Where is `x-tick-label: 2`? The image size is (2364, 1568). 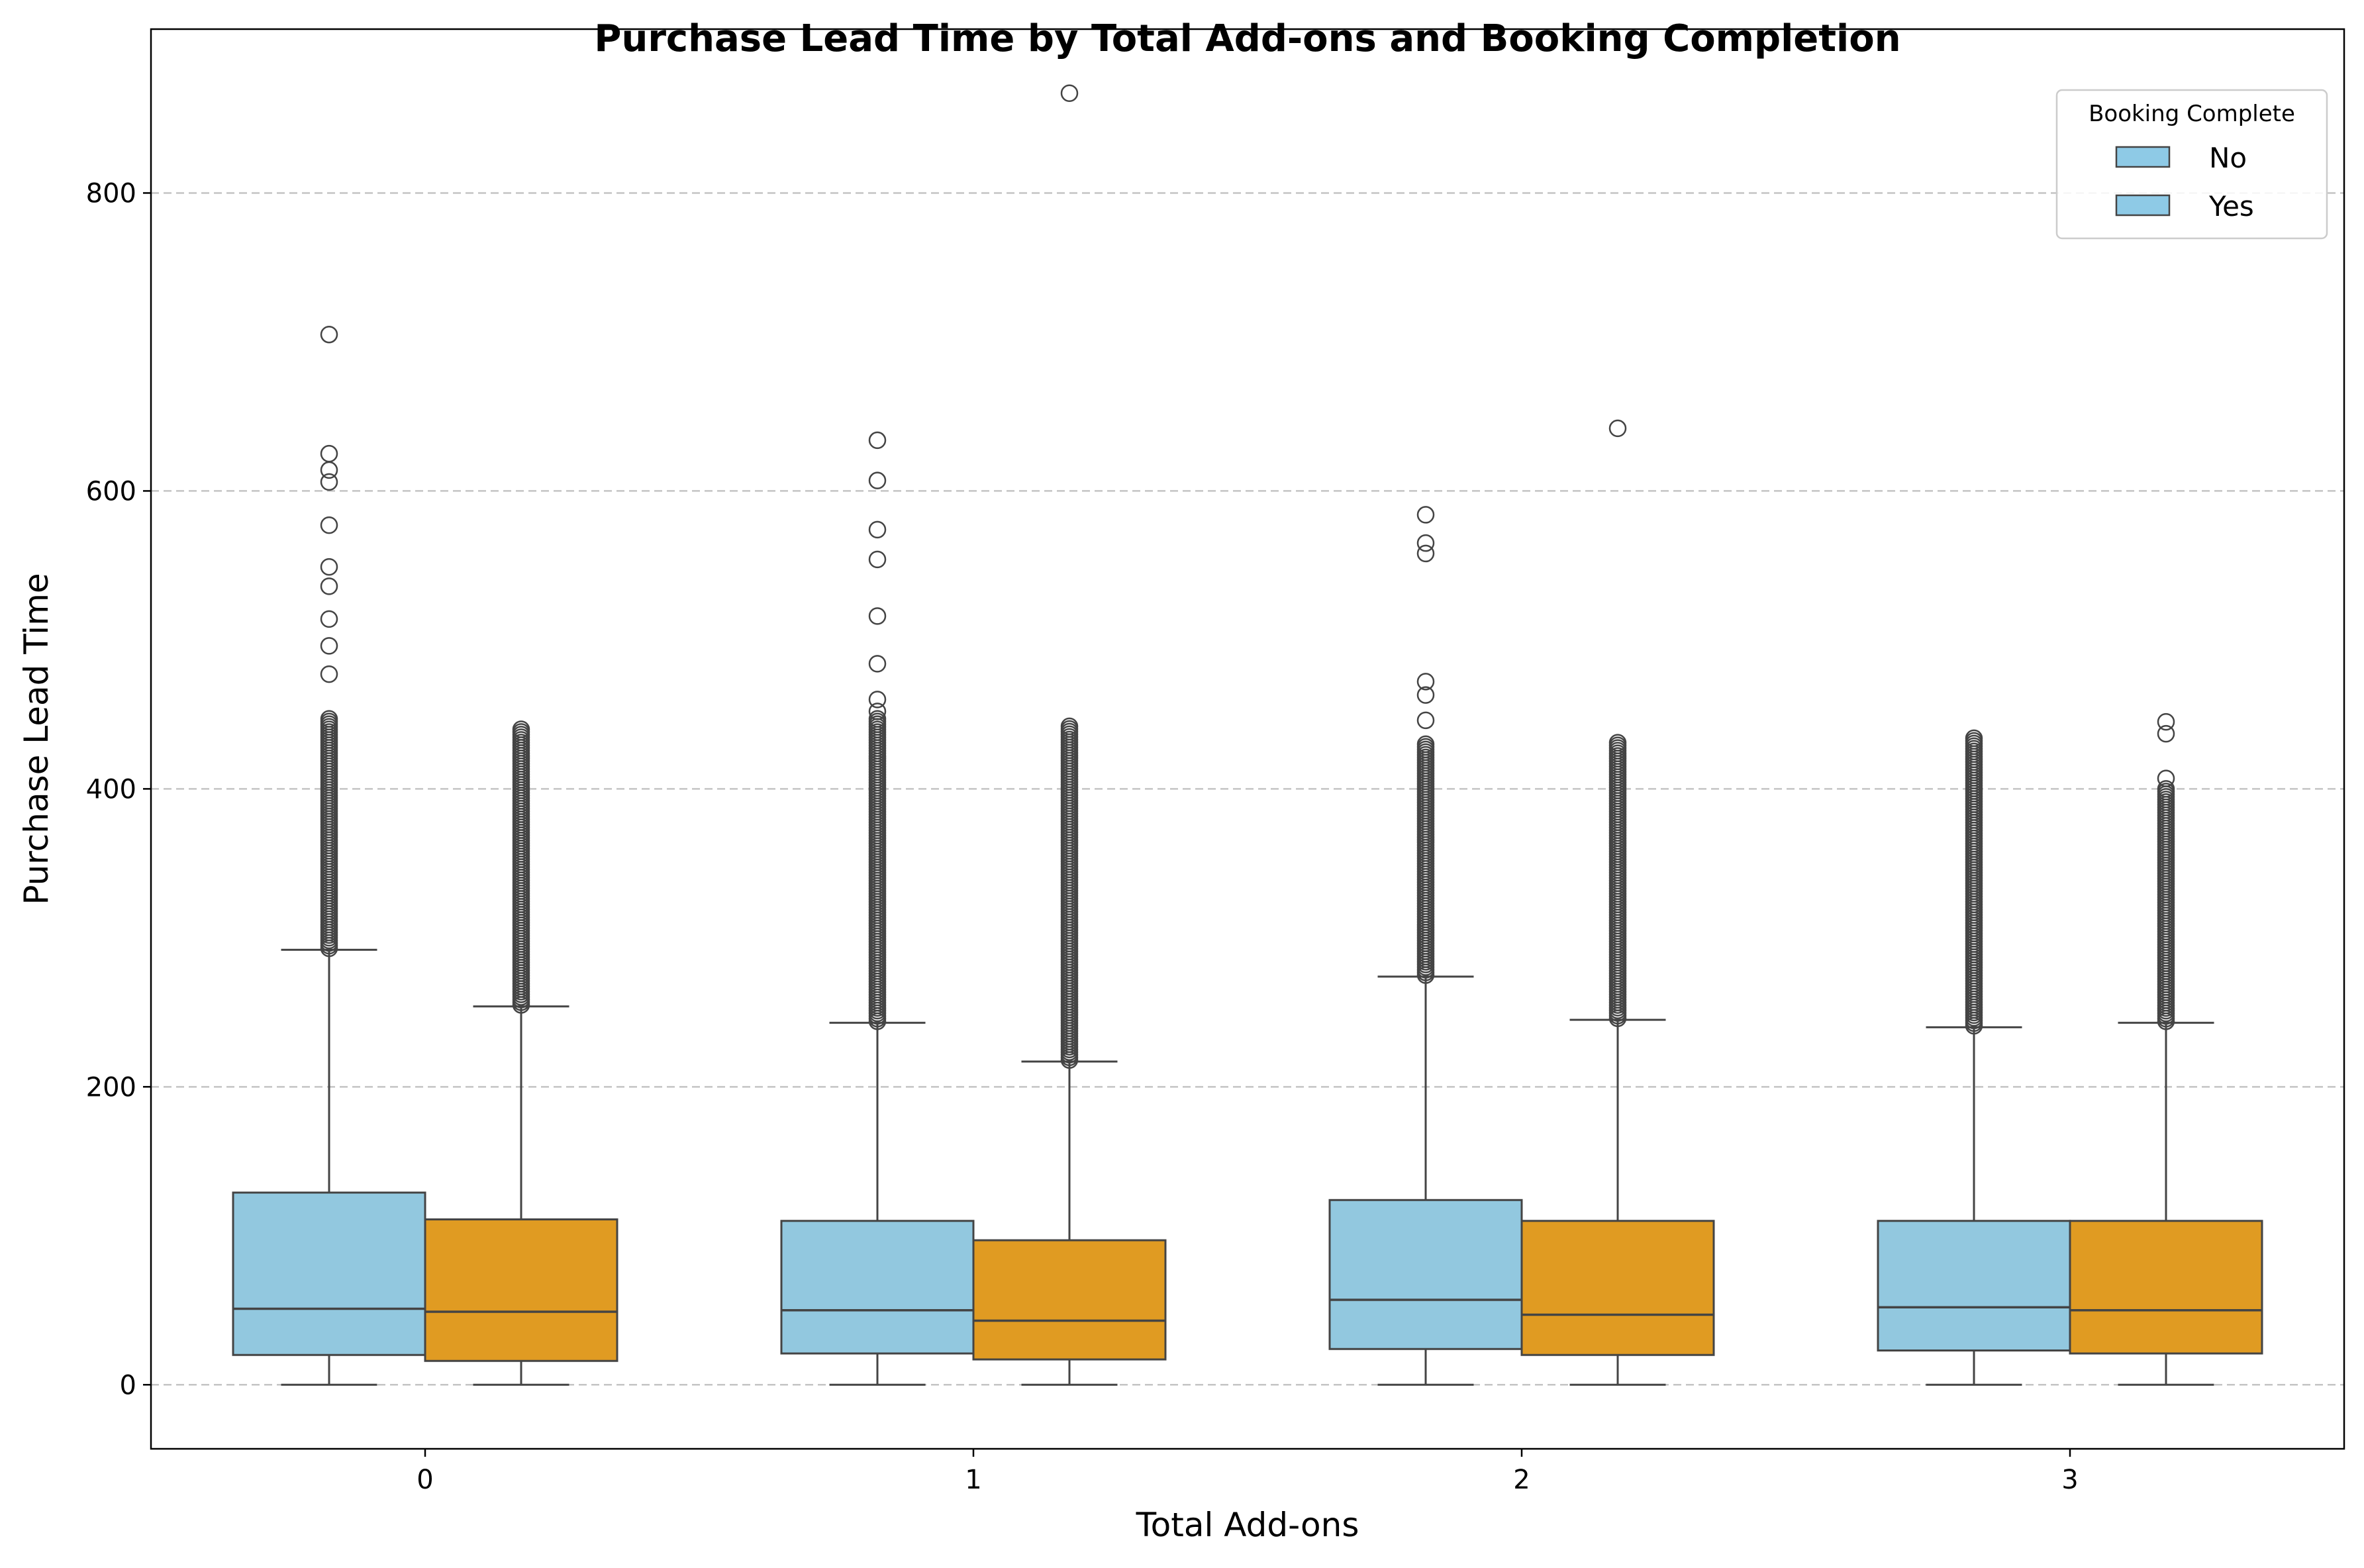
x-tick-label: 2 is located at coordinates (1521, 1480).